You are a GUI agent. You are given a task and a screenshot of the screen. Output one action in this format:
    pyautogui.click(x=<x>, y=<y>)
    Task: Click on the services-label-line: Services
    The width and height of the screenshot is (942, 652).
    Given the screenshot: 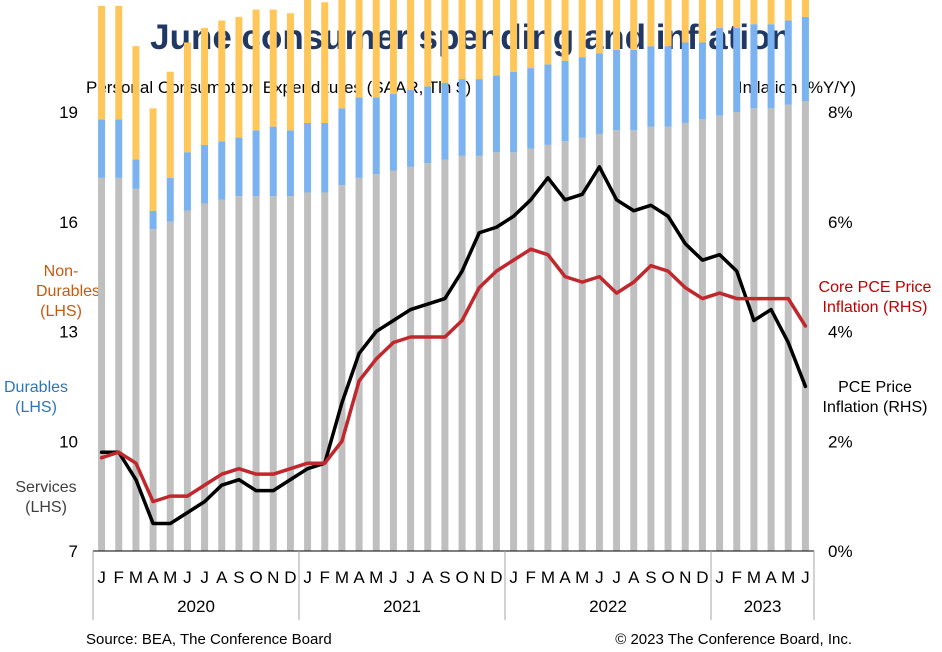 What is the action you would take?
    pyautogui.click(x=46, y=487)
    